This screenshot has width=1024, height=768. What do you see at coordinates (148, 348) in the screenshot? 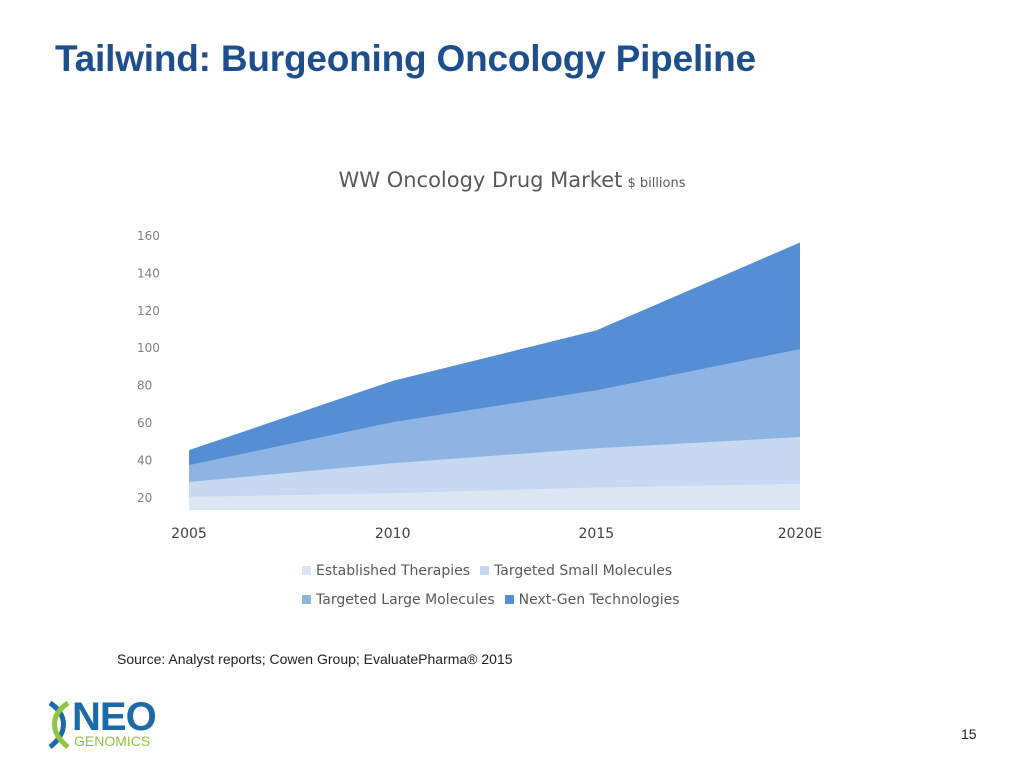
I see `y-tick-label: 100` at bounding box center [148, 348].